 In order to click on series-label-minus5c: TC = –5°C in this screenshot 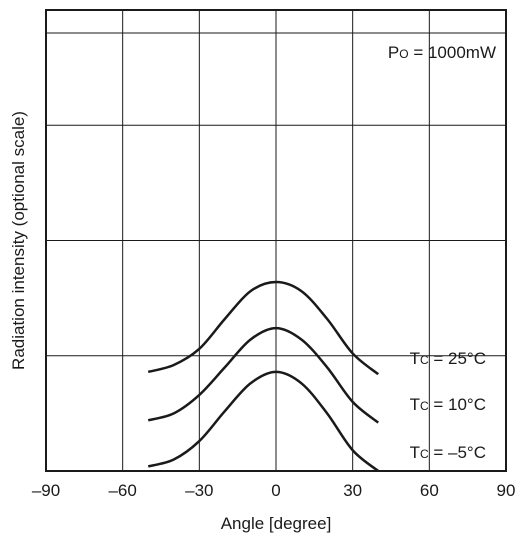, I will do `click(448, 452)`.